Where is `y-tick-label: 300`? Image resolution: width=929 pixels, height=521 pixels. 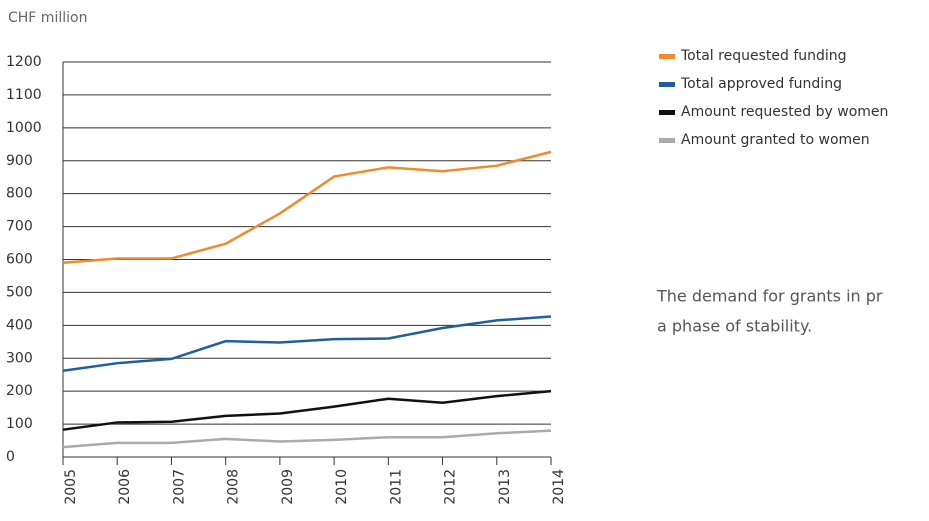
y-tick-label: 300 is located at coordinates (19, 358).